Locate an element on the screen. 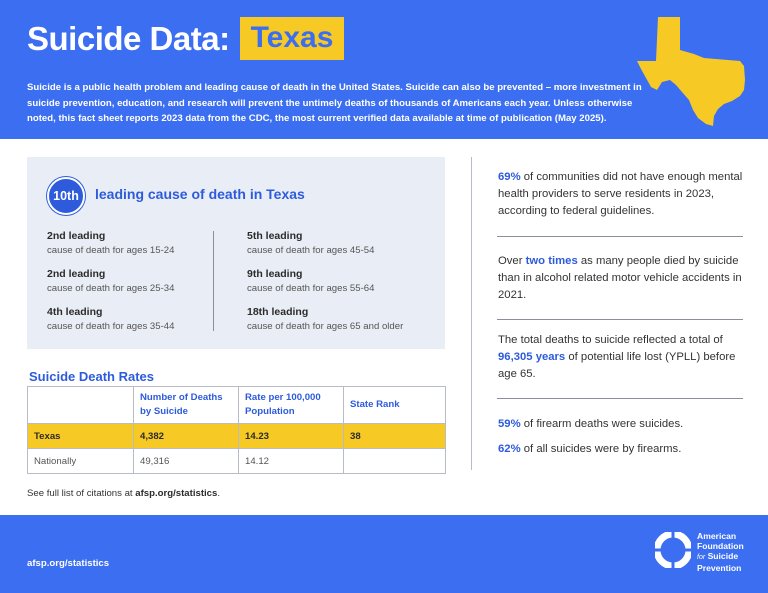 The image size is (768, 593). rank-label: leading cause of death in Texas is located at coordinates (200, 194).